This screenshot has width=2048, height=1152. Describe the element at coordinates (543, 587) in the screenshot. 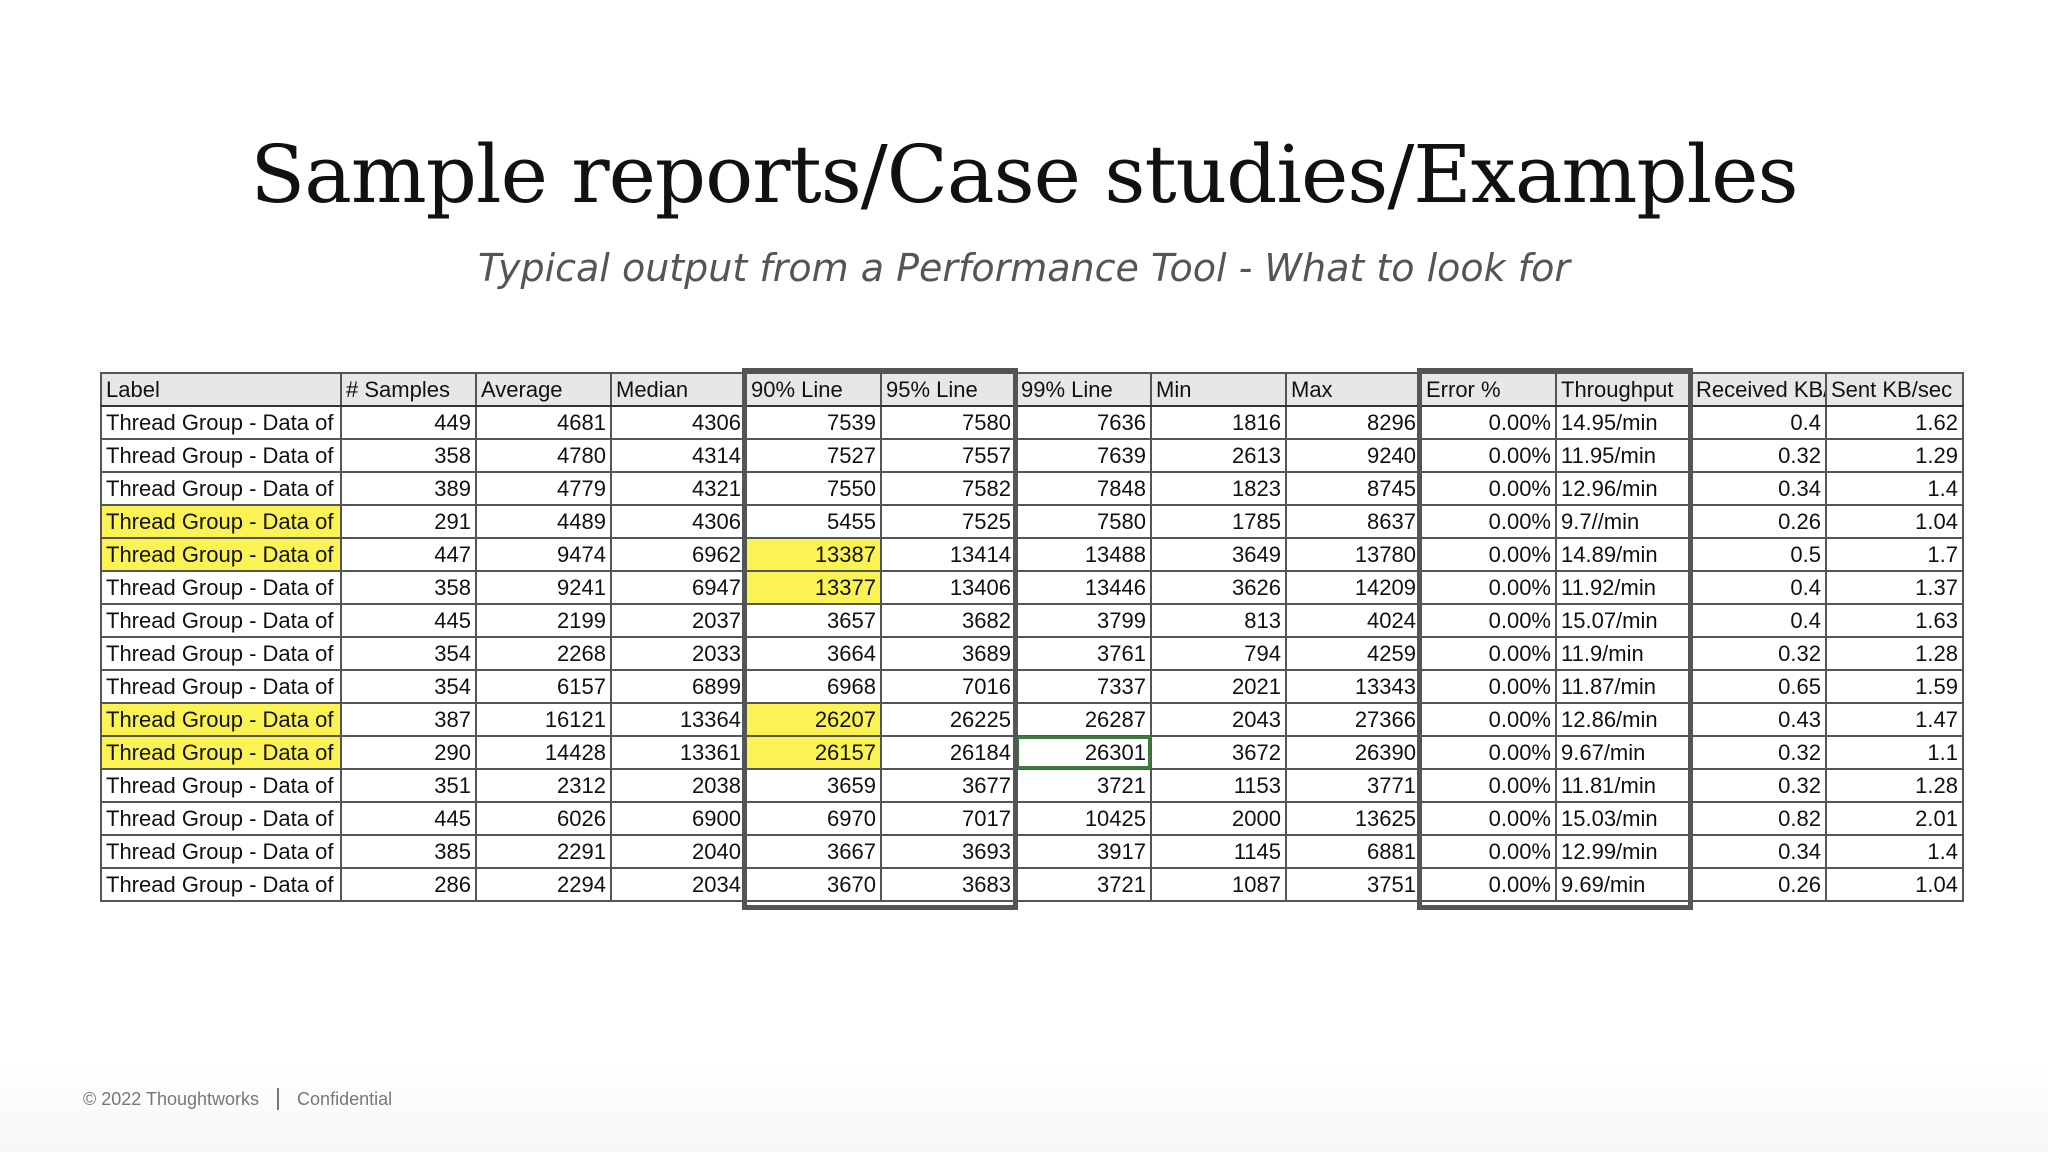

I see `table-cell: 9241` at that location.